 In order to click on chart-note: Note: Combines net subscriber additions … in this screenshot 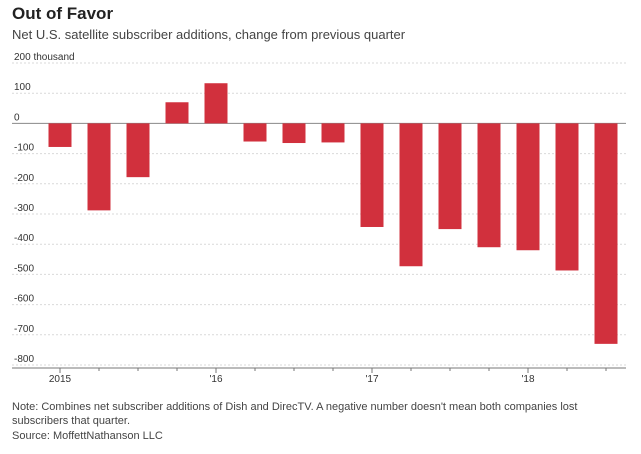, I will do `click(295, 414)`.